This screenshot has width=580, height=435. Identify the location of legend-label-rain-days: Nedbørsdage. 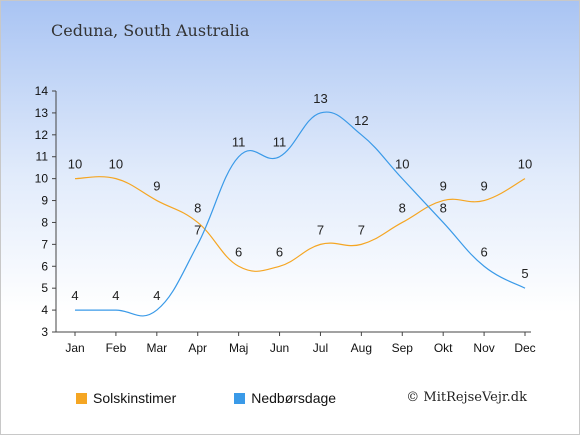
(294, 398).